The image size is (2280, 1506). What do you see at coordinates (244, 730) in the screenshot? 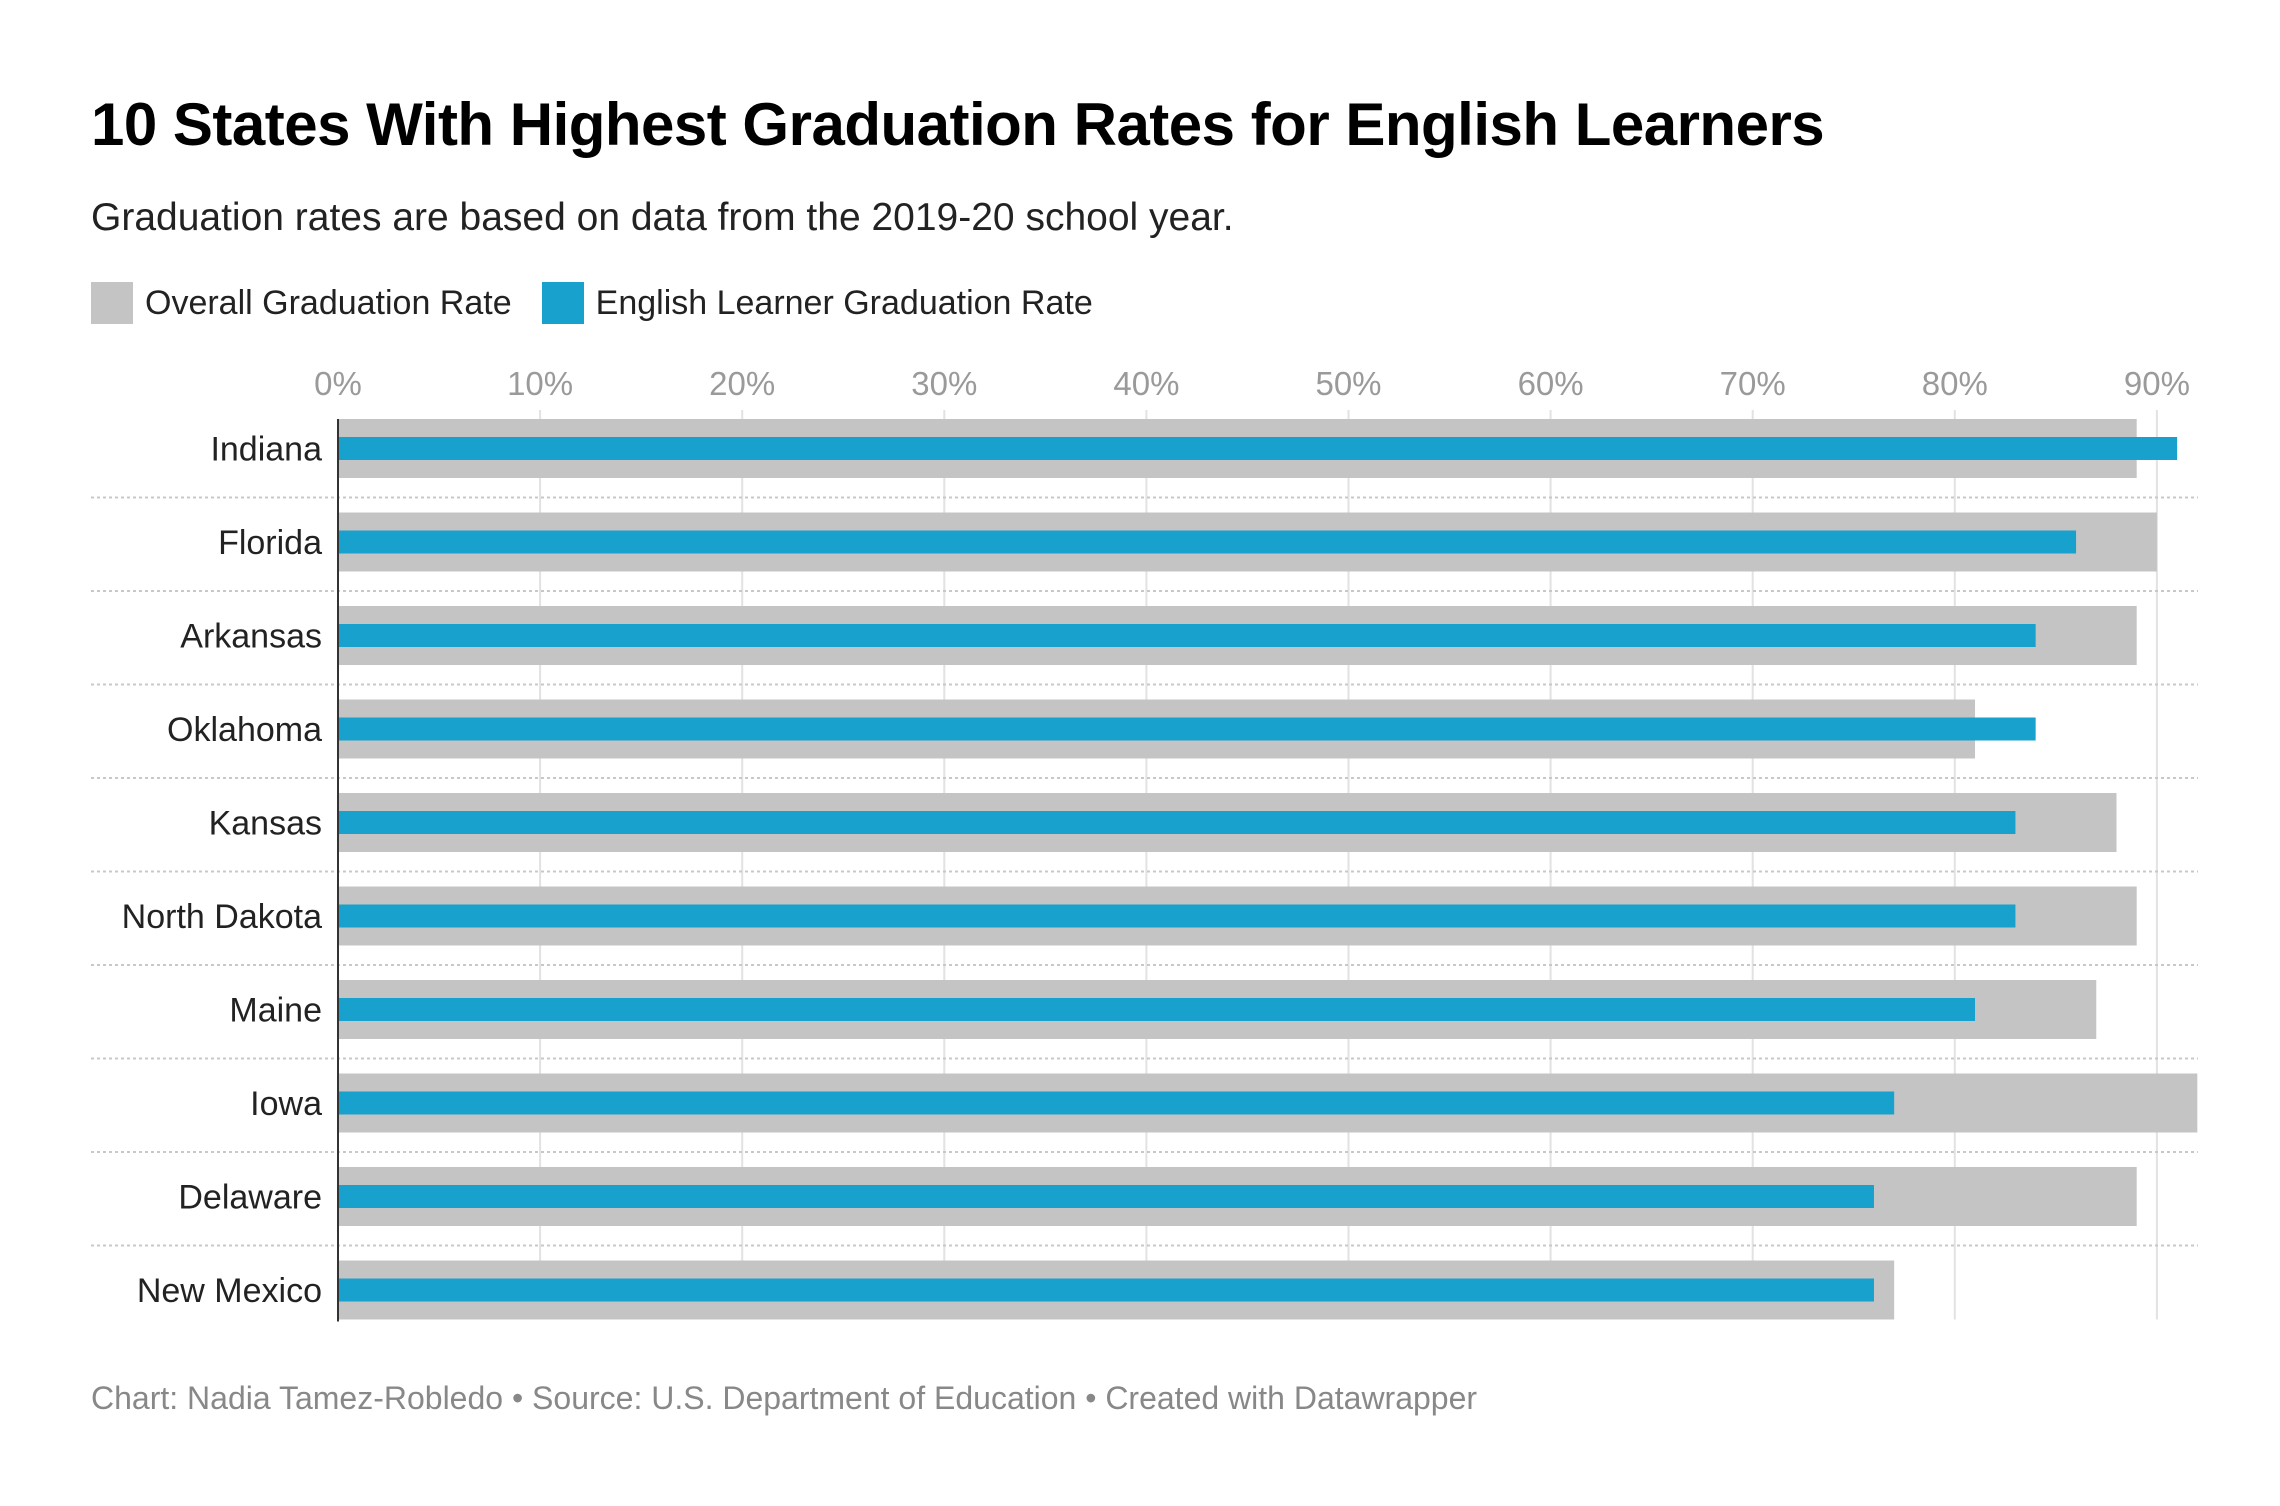
I see `category-label: Oklahoma` at bounding box center [244, 730].